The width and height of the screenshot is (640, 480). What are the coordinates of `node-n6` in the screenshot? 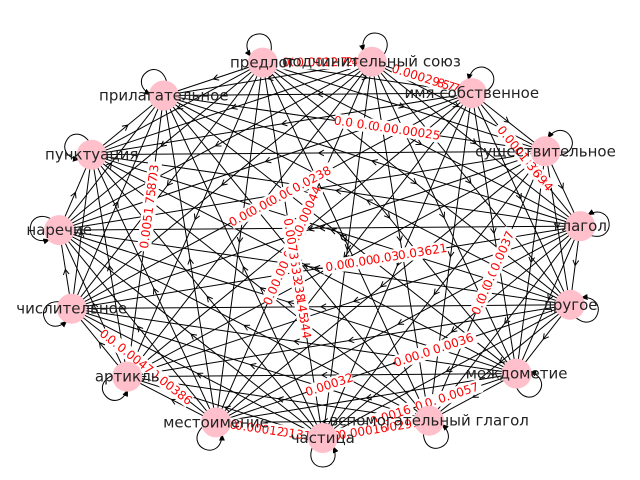 It's located at (516, 373).